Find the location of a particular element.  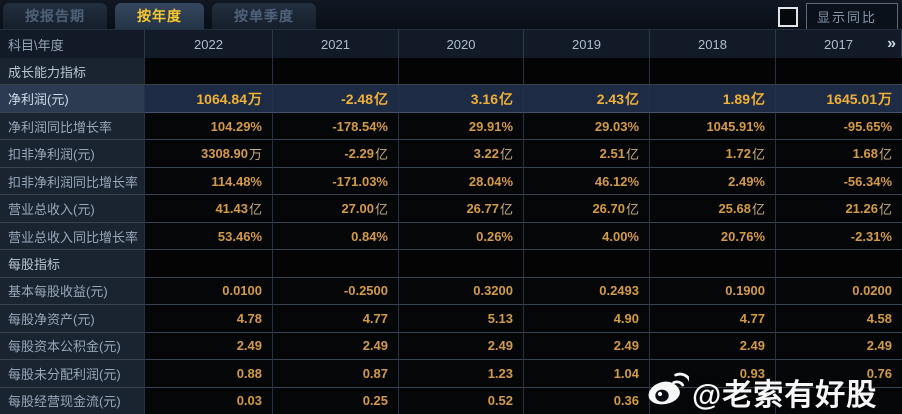

value-number: 21.26 is located at coordinates (861, 209).